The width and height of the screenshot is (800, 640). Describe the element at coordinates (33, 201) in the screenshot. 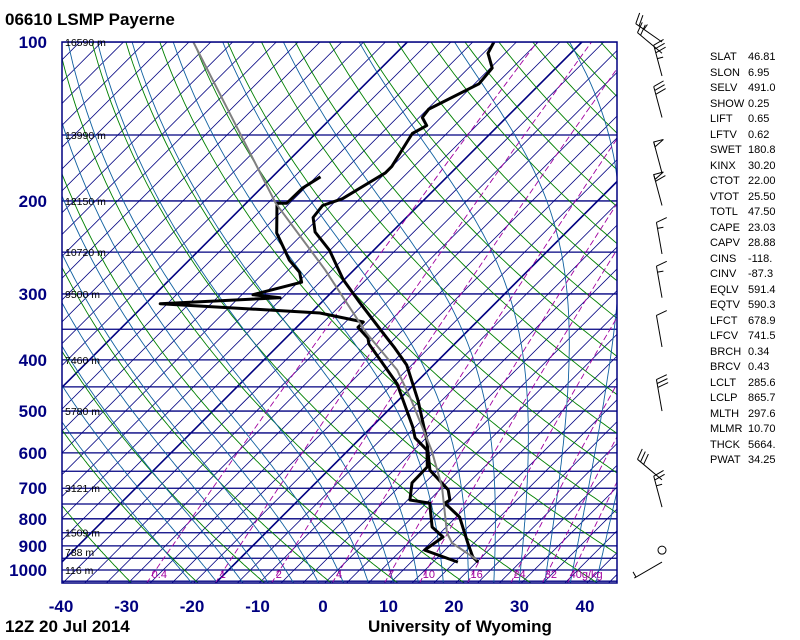

I see `pressure-tick-label: 200` at that location.